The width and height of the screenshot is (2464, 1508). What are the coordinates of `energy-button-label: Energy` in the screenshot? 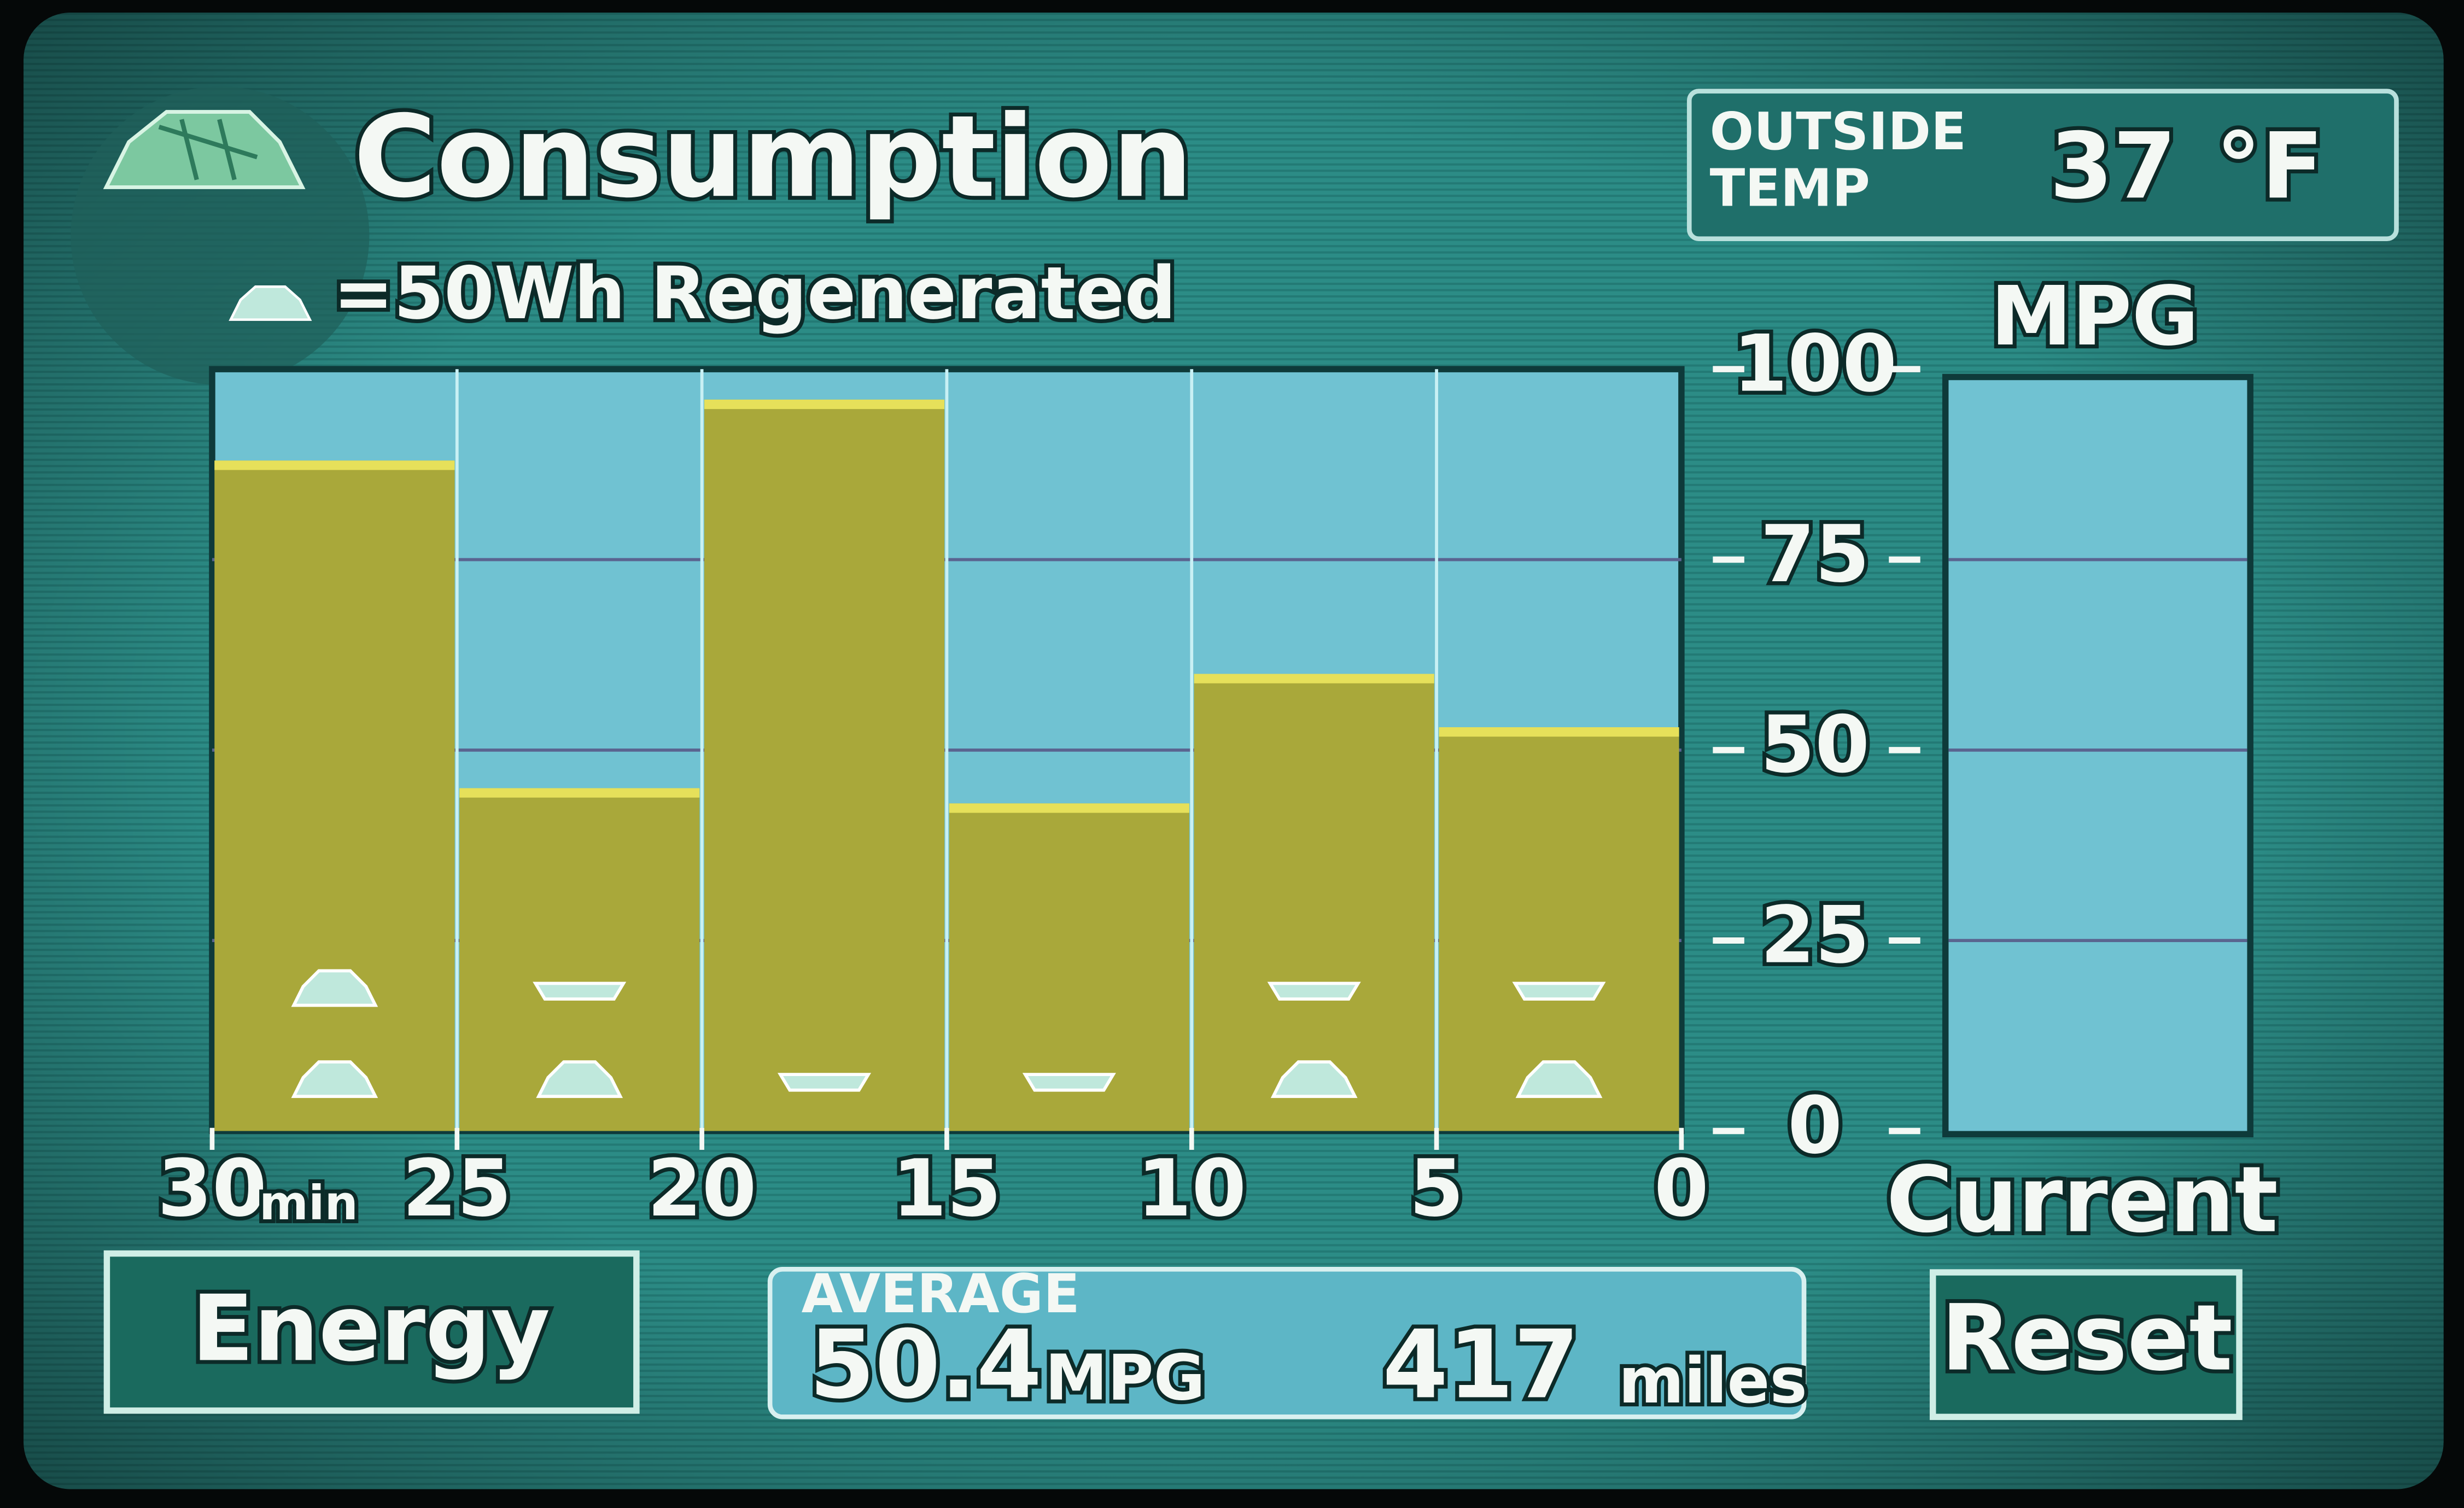 It's located at (371, 1329).